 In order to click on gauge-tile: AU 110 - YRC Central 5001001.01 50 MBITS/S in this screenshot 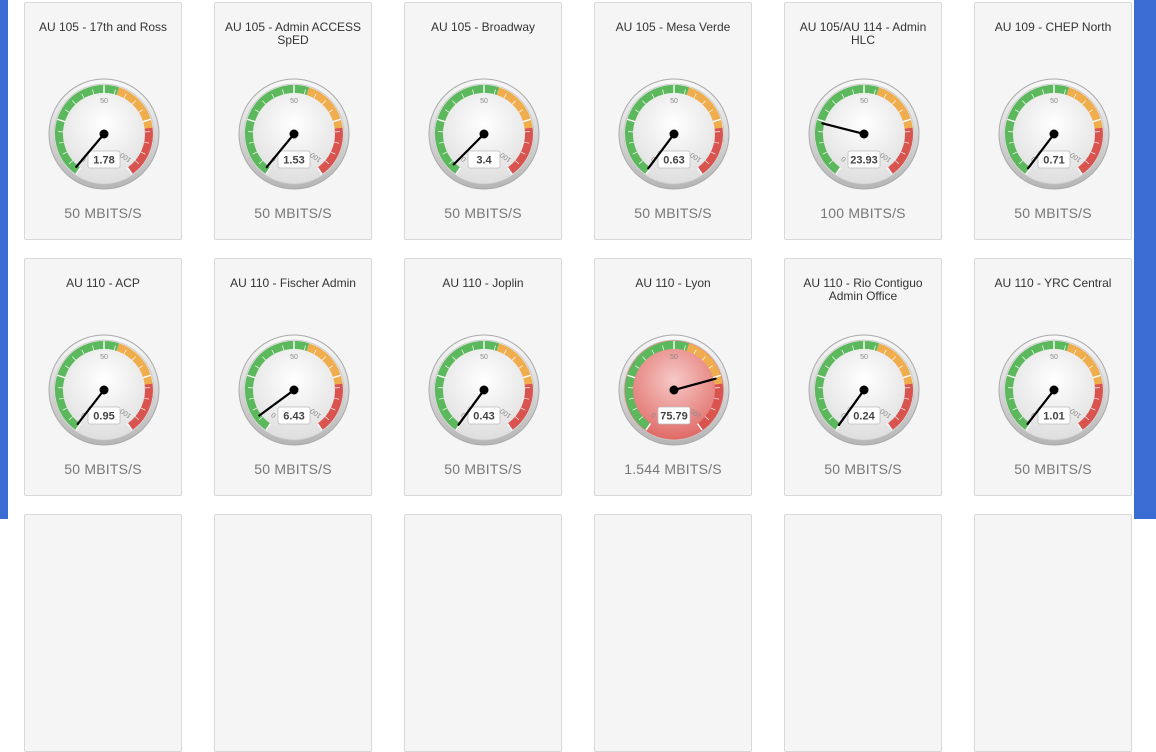, I will do `click(1053, 377)`.